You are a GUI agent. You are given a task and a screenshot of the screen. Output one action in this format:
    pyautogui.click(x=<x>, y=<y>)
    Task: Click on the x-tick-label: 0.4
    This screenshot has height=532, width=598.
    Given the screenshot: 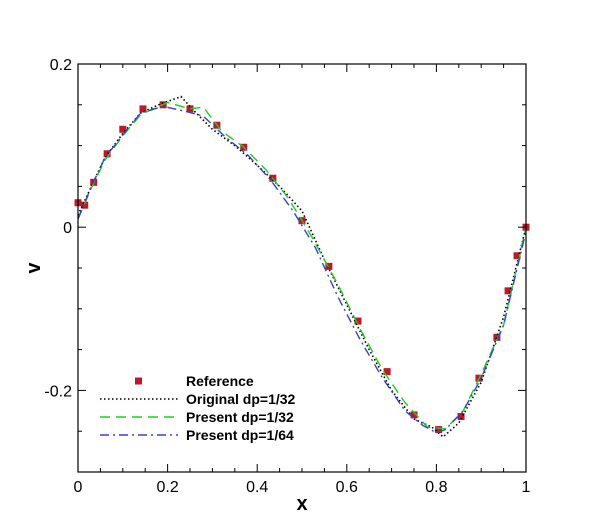 What is the action you would take?
    pyautogui.click(x=257, y=487)
    